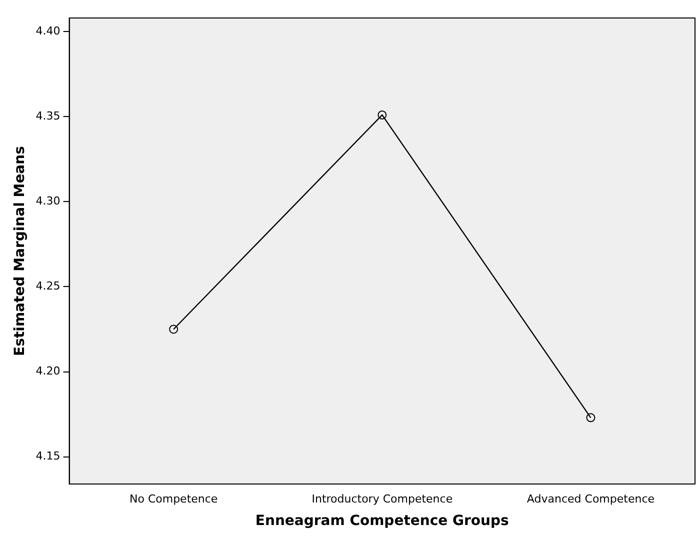 The height and width of the screenshot is (542, 700). What do you see at coordinates (173, 499) in the screenshot?
I see `x-tick-label: No Competence` at bounding box center [173, 499].